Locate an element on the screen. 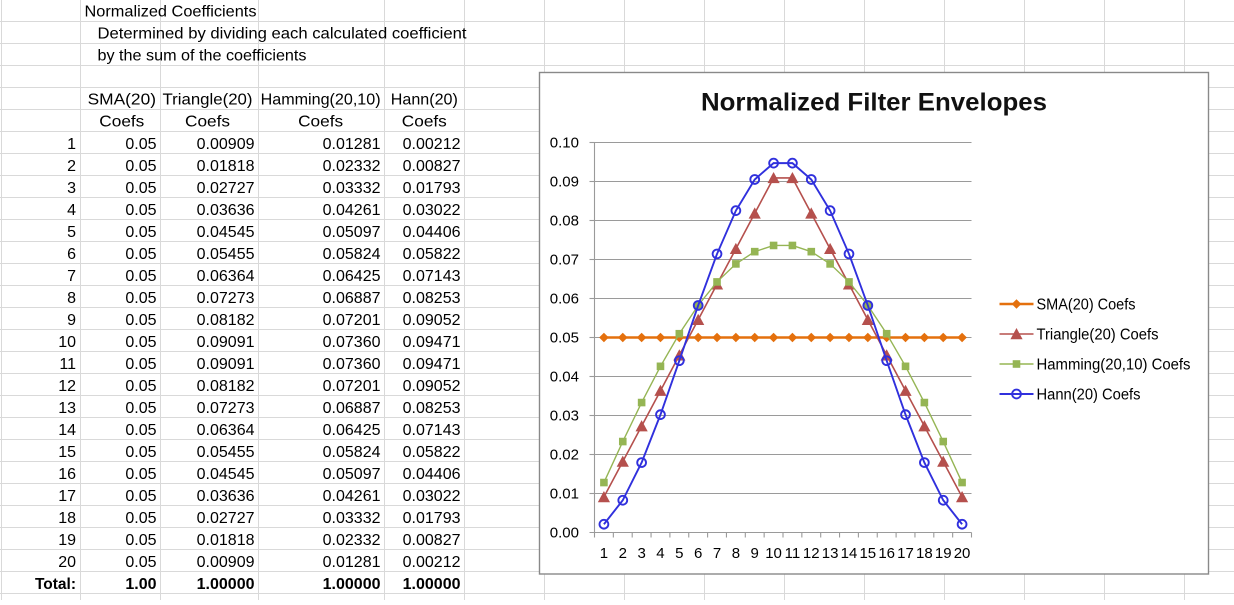  svg-text: 0.02332 is located at coordinates (352, 540).